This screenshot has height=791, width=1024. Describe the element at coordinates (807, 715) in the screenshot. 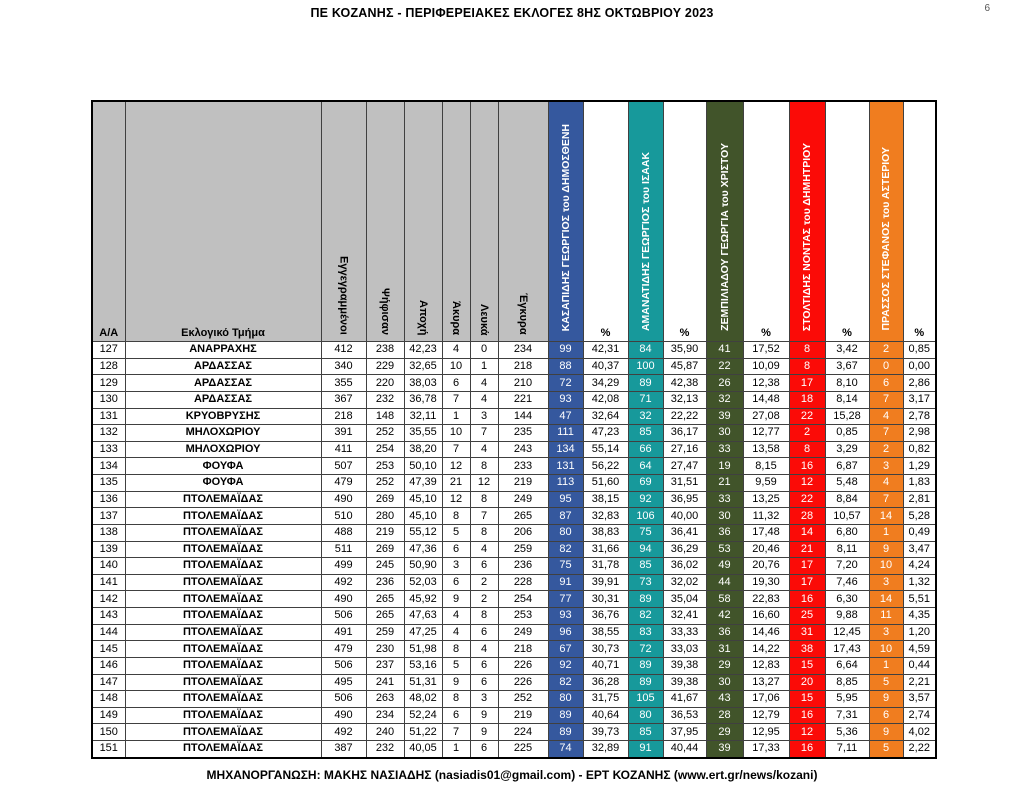

I see `cell-votes-stoltidis: 16` at that location.